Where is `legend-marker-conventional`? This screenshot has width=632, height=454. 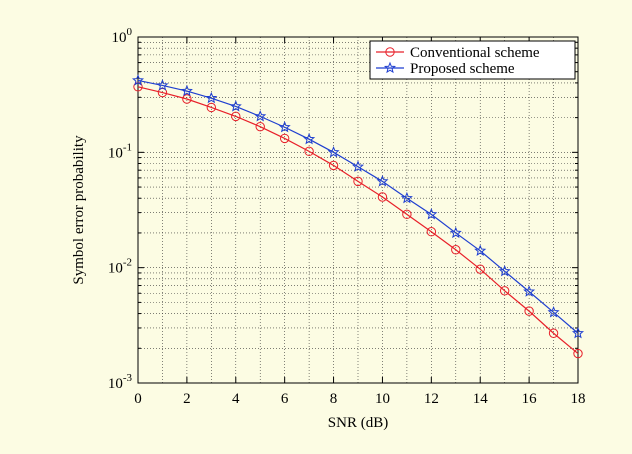 legend-marker-conventional is located at coordinates (390, 52).